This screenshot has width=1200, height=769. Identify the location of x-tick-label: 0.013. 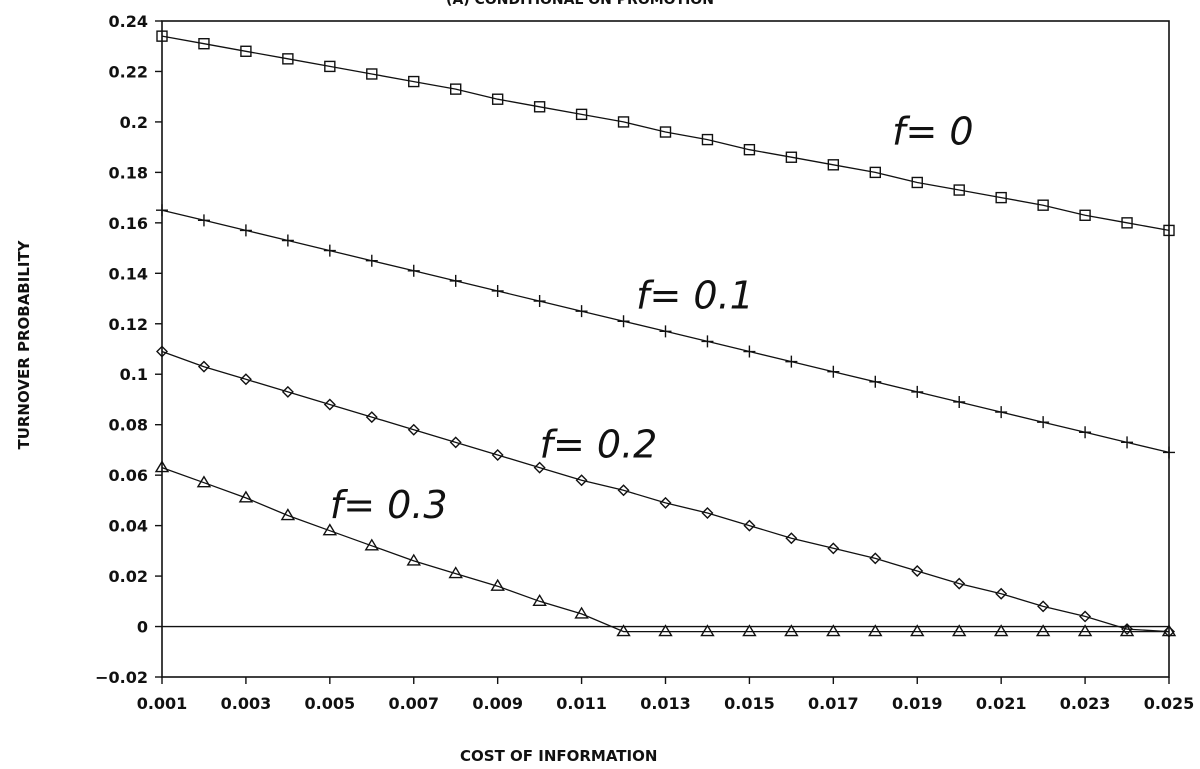
(665, 703).